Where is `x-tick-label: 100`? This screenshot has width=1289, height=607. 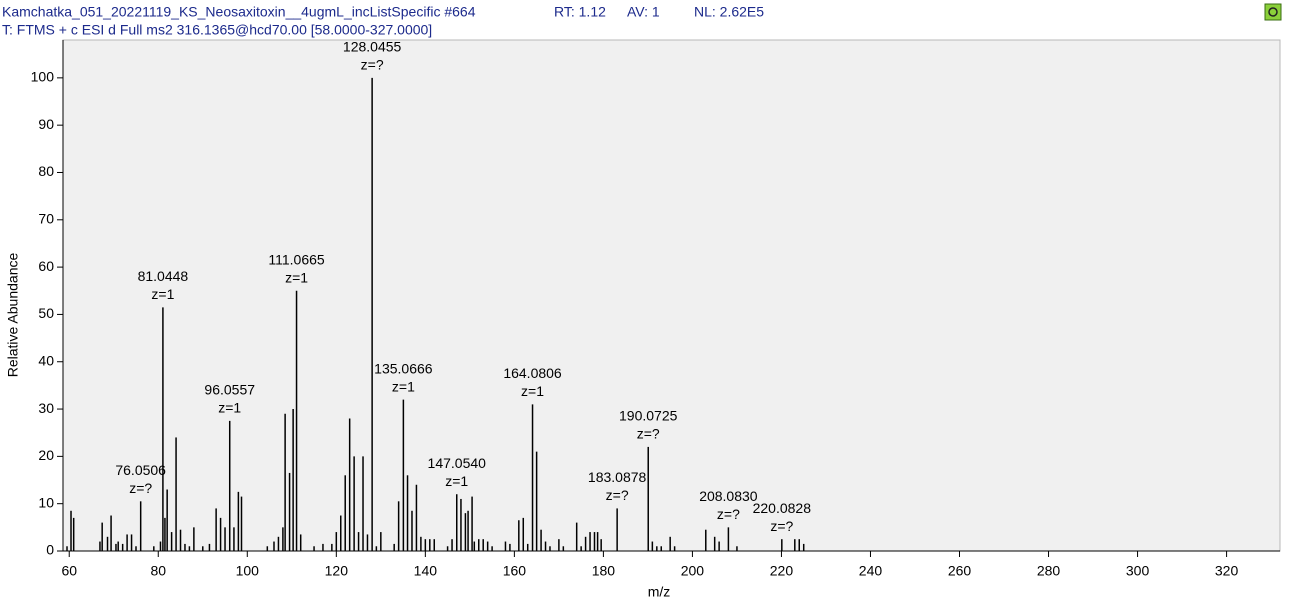 x-tick-label: 100 is located at coordinates (248, 571).